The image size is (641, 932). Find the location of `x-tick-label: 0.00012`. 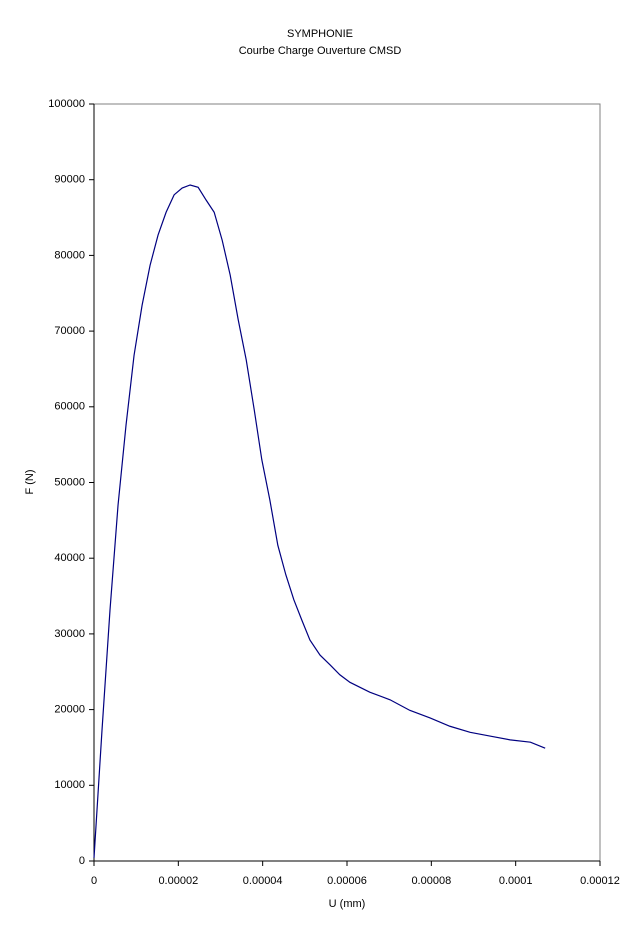

x-tick-label: 0.00012 is located at coordinates (600, 881).